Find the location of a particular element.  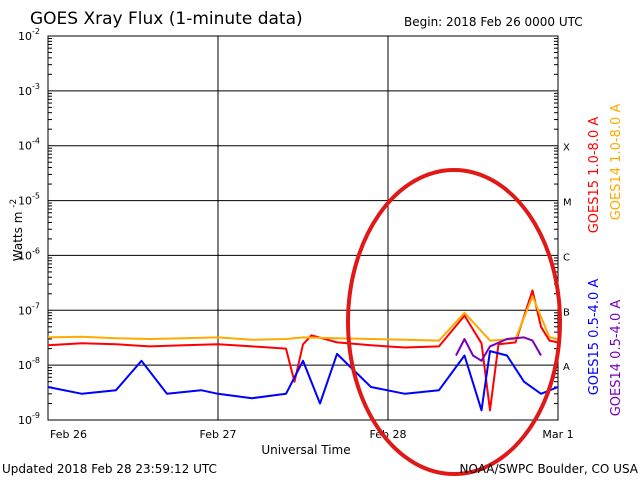

credit-text: NOAA/SWPC Boulder, CO USA is located at coordinates (549, 469).